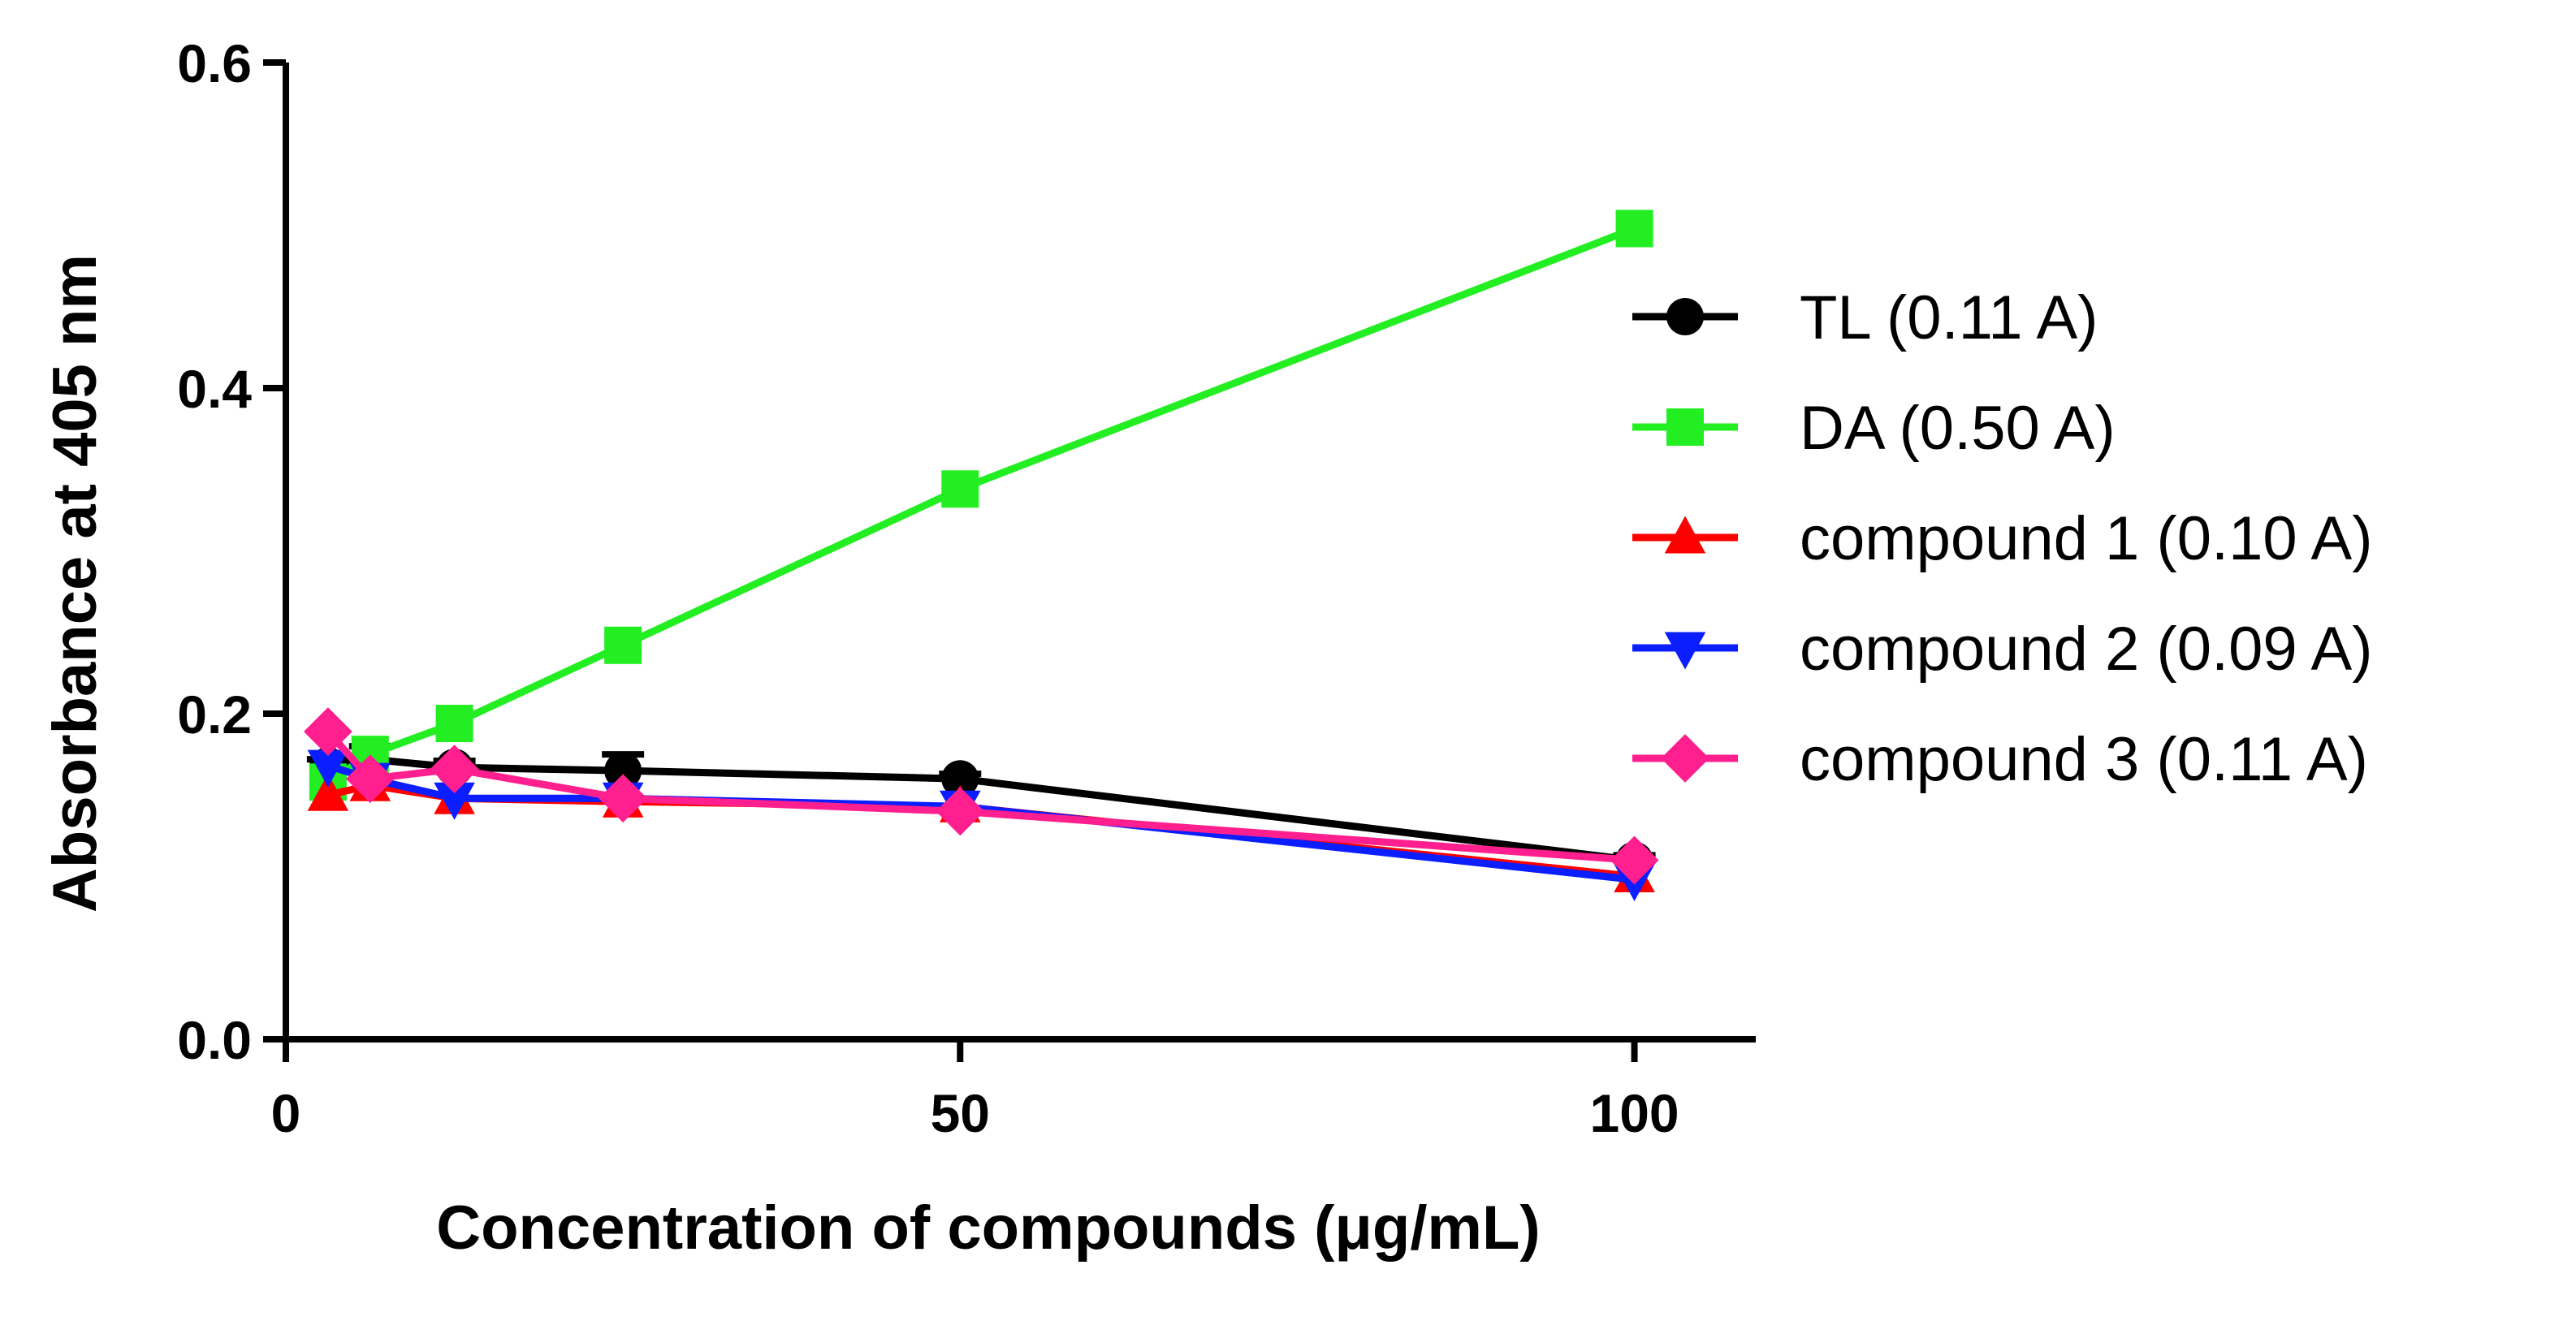  I want to click on legend-item: DA (0.50 A), so click(1874, 428).